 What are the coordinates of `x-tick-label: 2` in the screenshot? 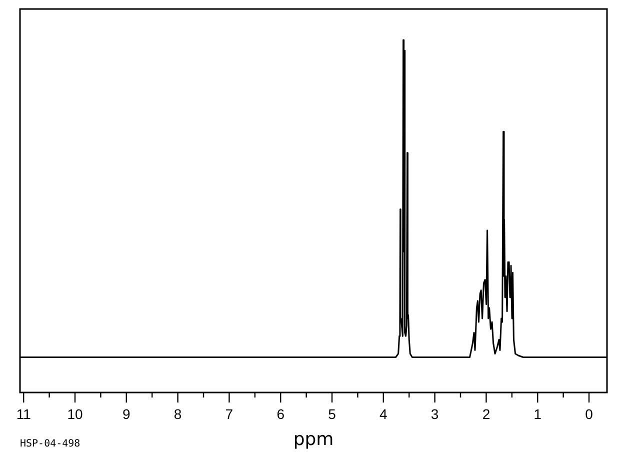 It's located at (486, 414).